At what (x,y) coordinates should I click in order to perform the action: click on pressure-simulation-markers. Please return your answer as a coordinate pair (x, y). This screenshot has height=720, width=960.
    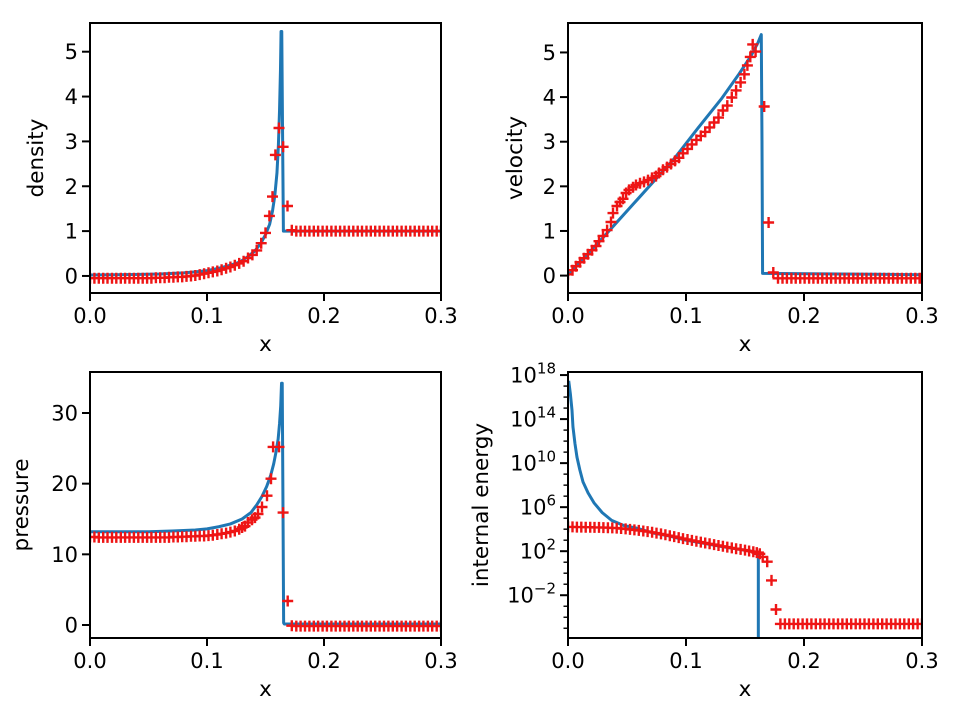
    Looking at the image, I should click on (265, 536).